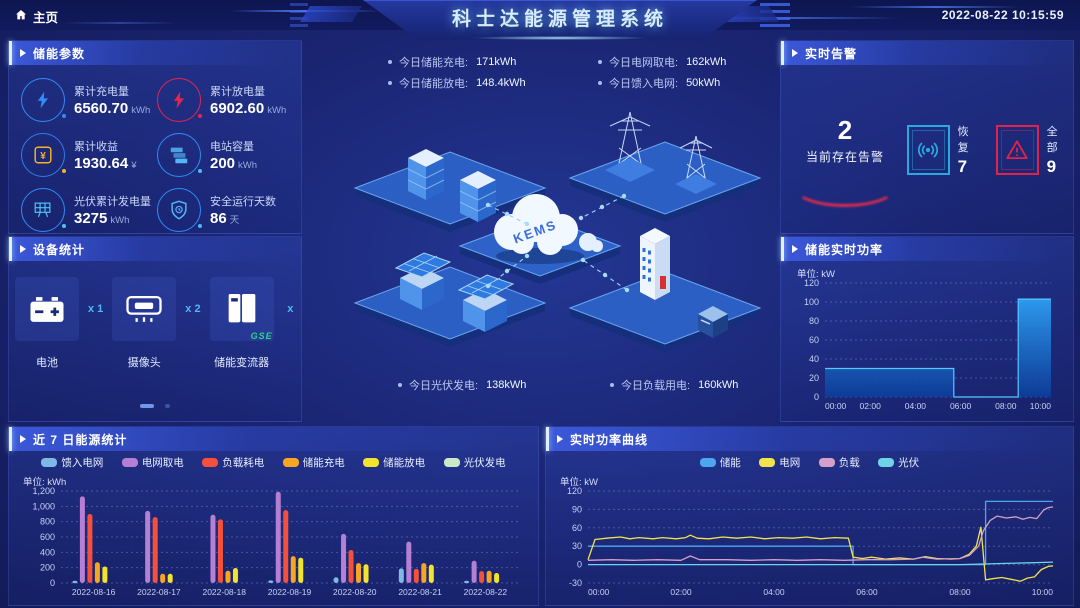 This screenshot has height=608, width=1080. I want to click on panel-header: 储能参数, so click(155, 53).